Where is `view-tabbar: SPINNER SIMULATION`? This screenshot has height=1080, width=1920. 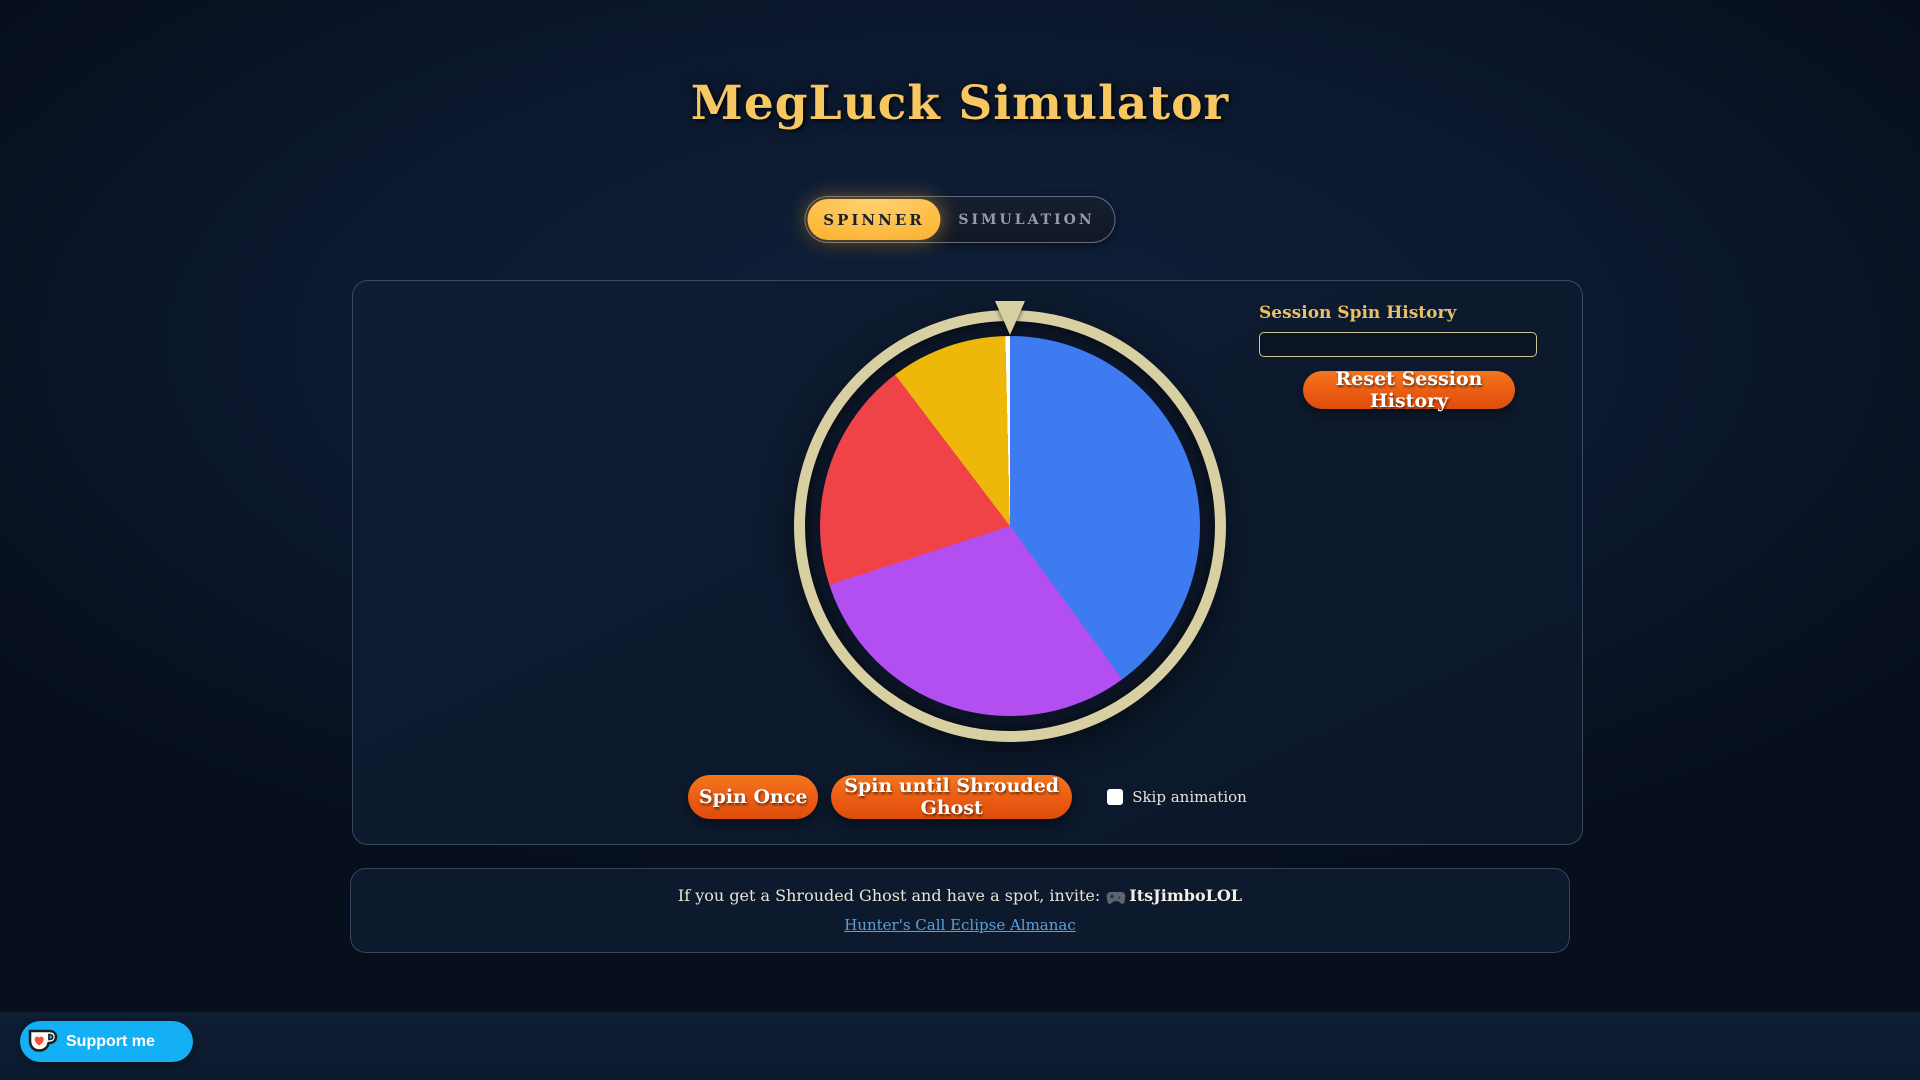
view-tabbar: SPINNER SIMULATION is located at coordinates (960, 219).